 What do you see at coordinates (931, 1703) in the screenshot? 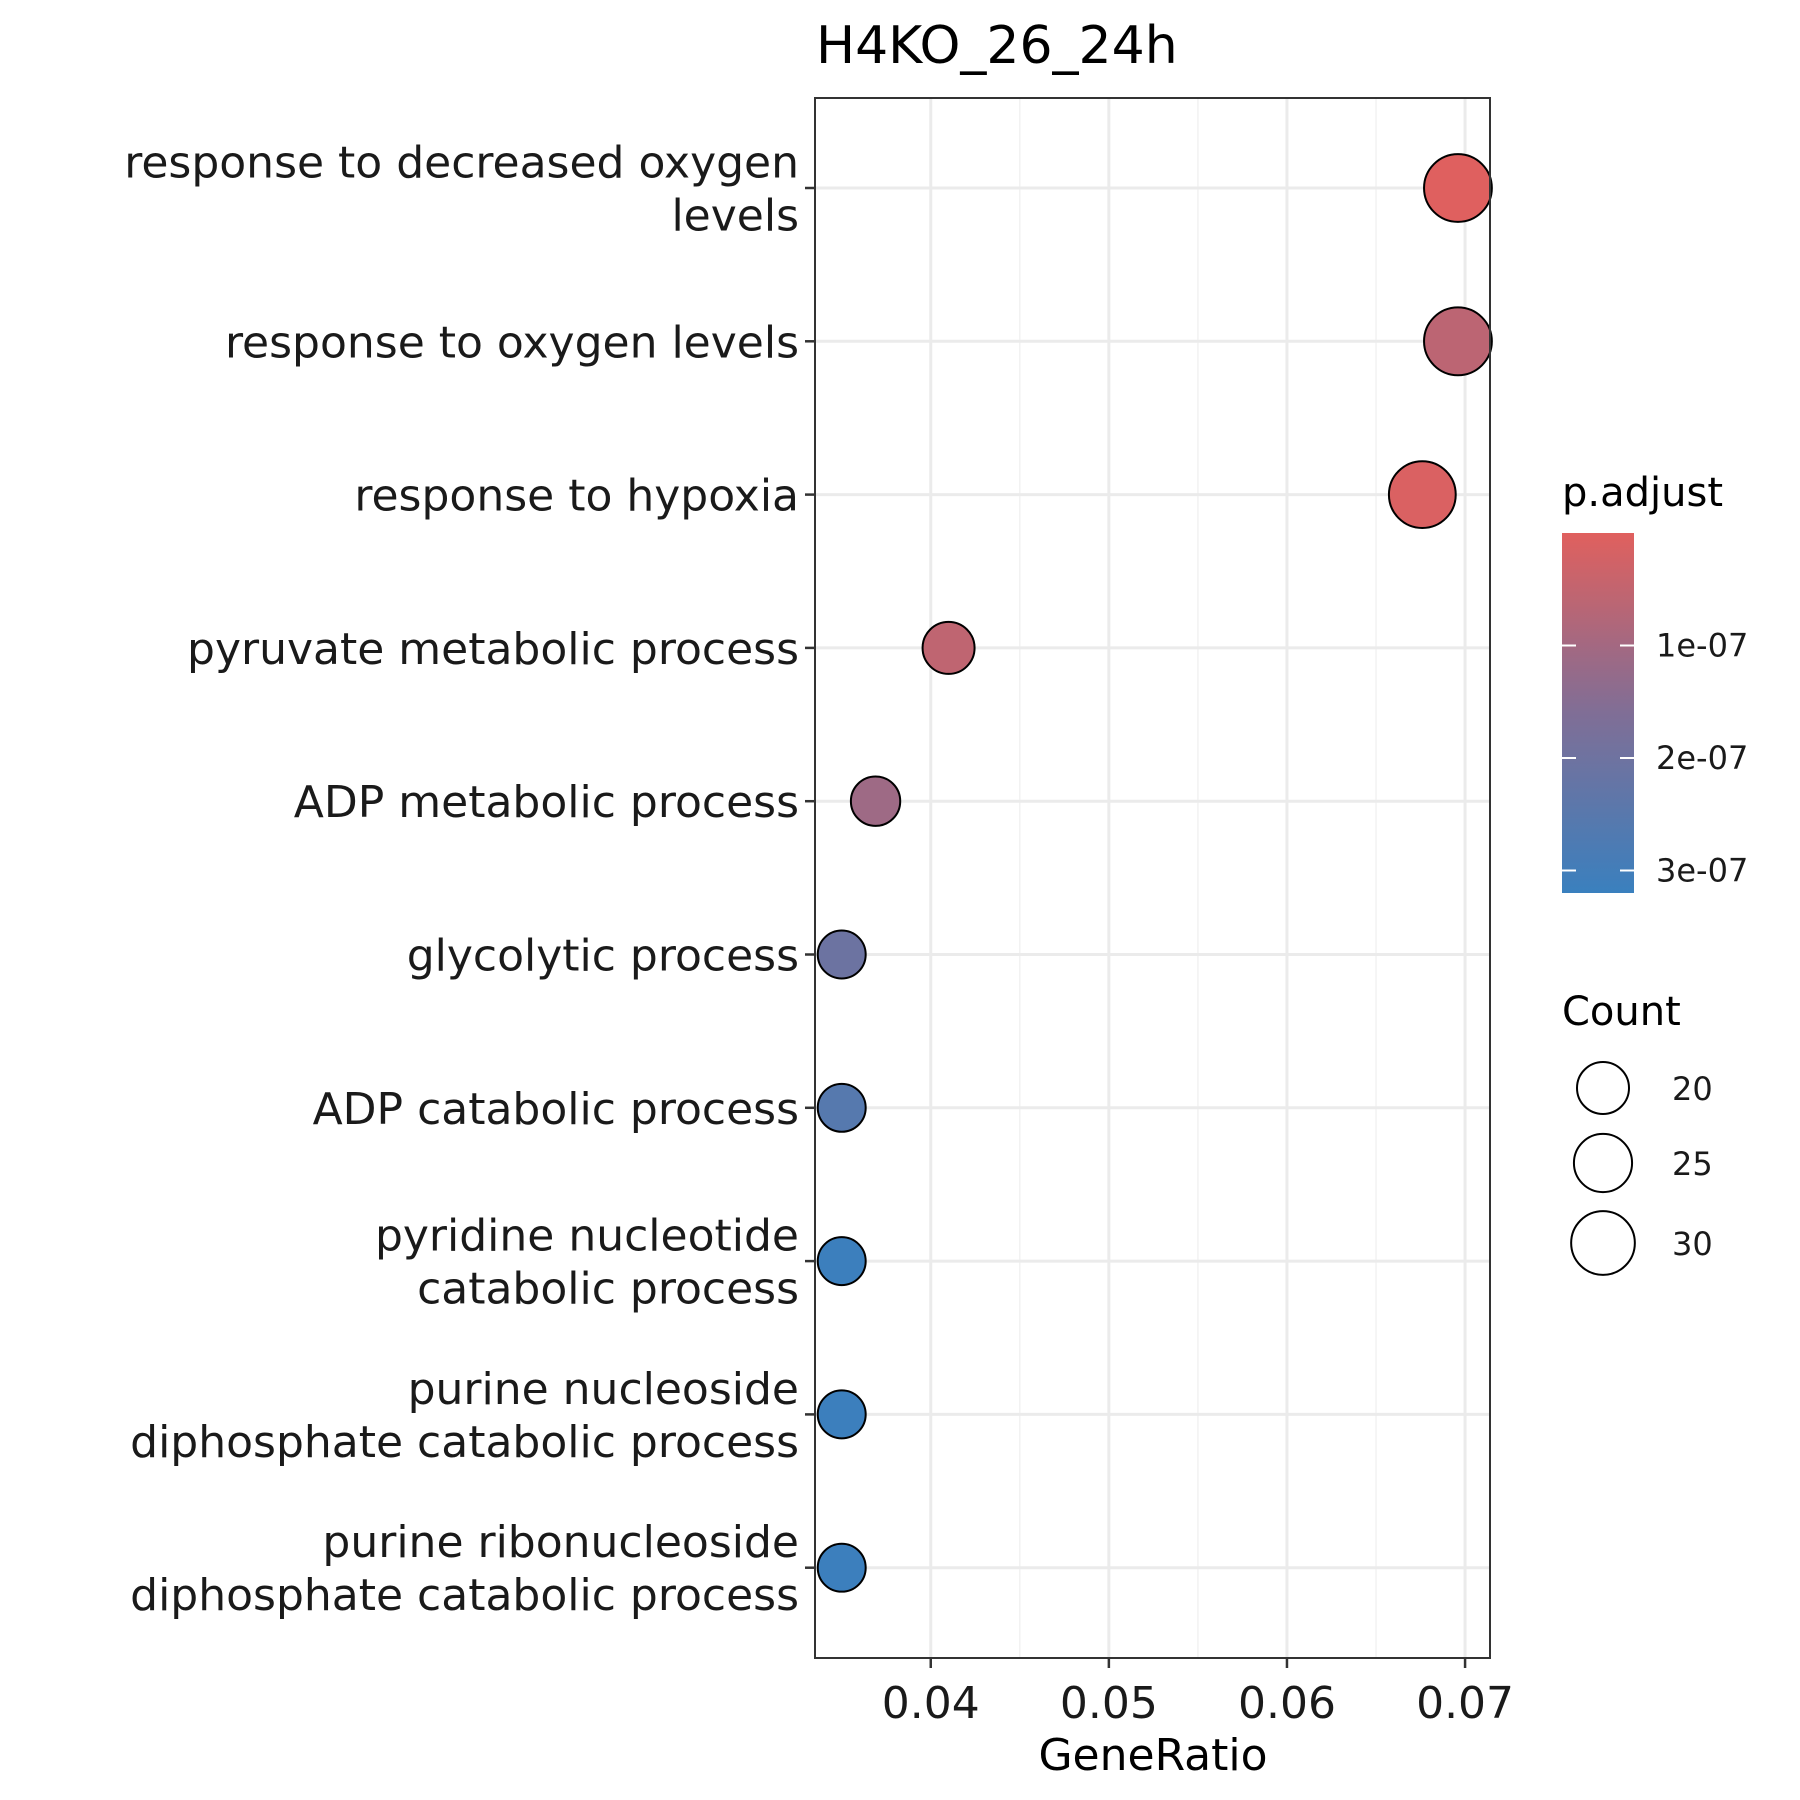
I see `x-tick-label: 0.04` at bounding box center [931, 1703].